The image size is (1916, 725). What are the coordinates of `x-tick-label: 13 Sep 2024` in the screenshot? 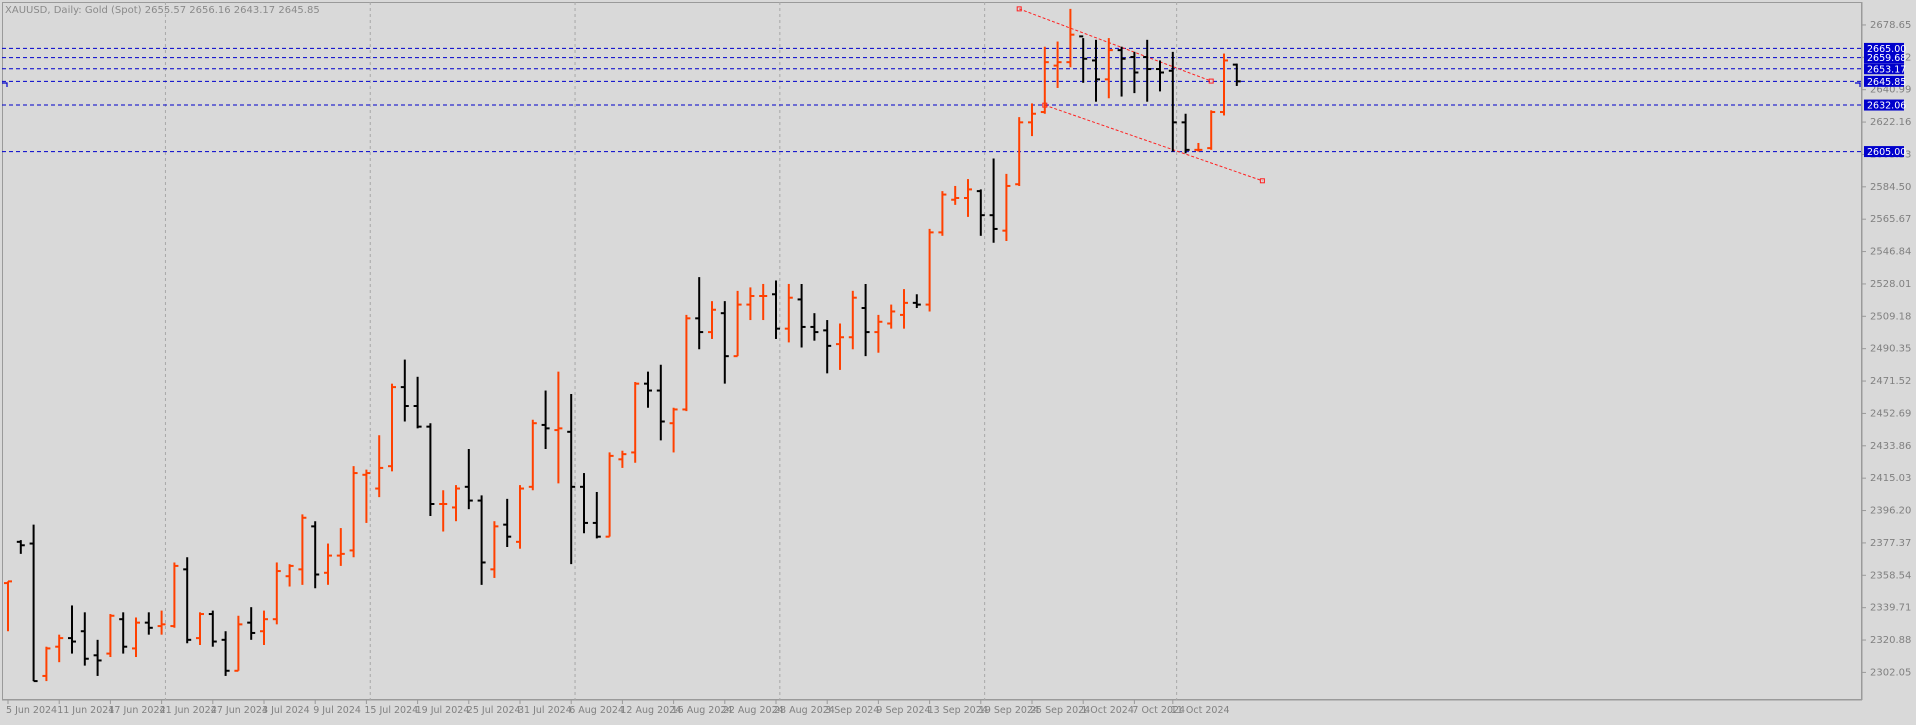 It's located at (958, 710).